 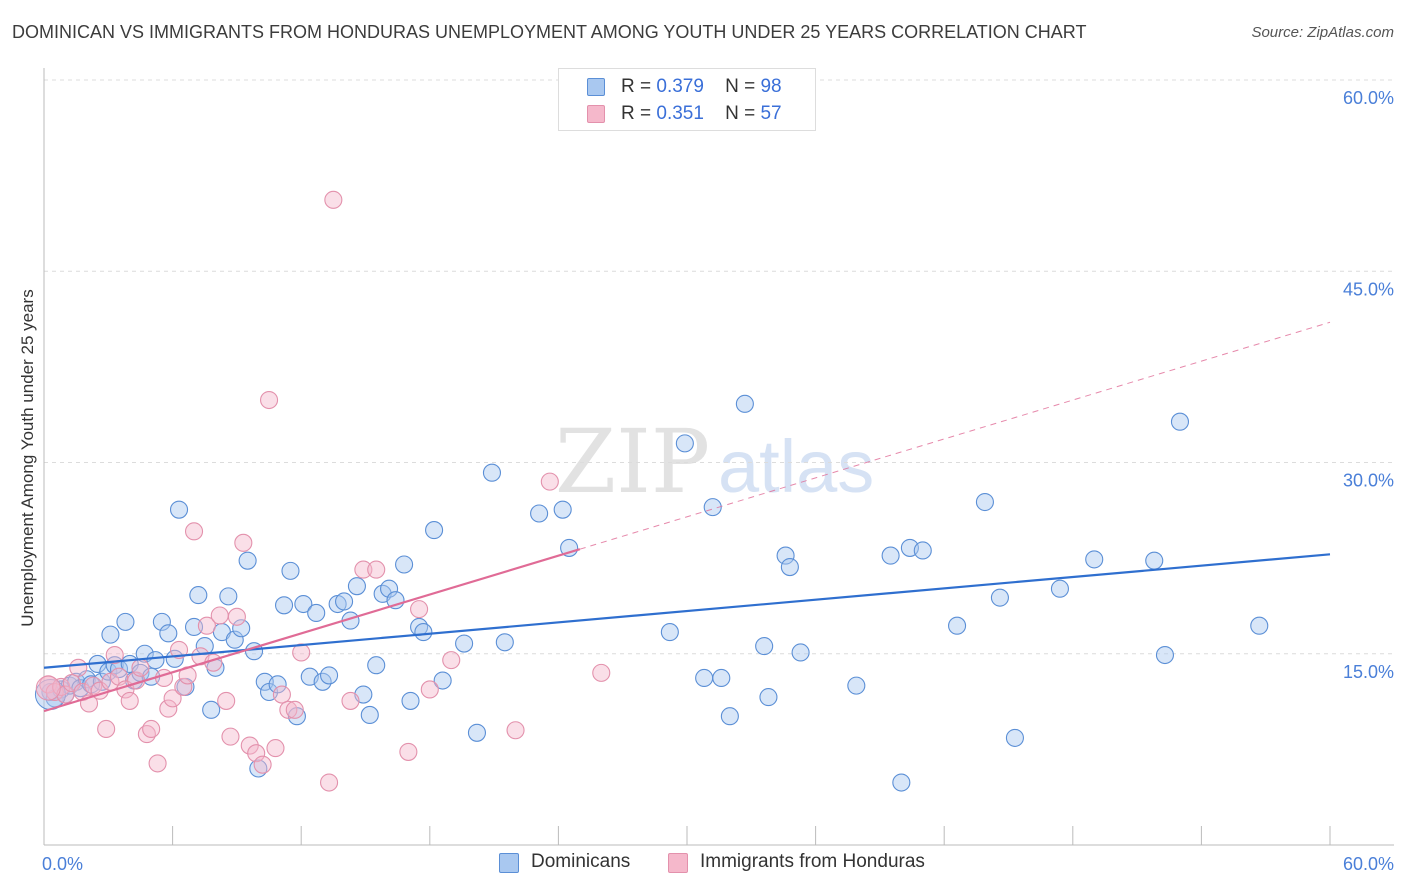 I want to click on bottom-legend-swatch-pink, so click(x=678, y=863).